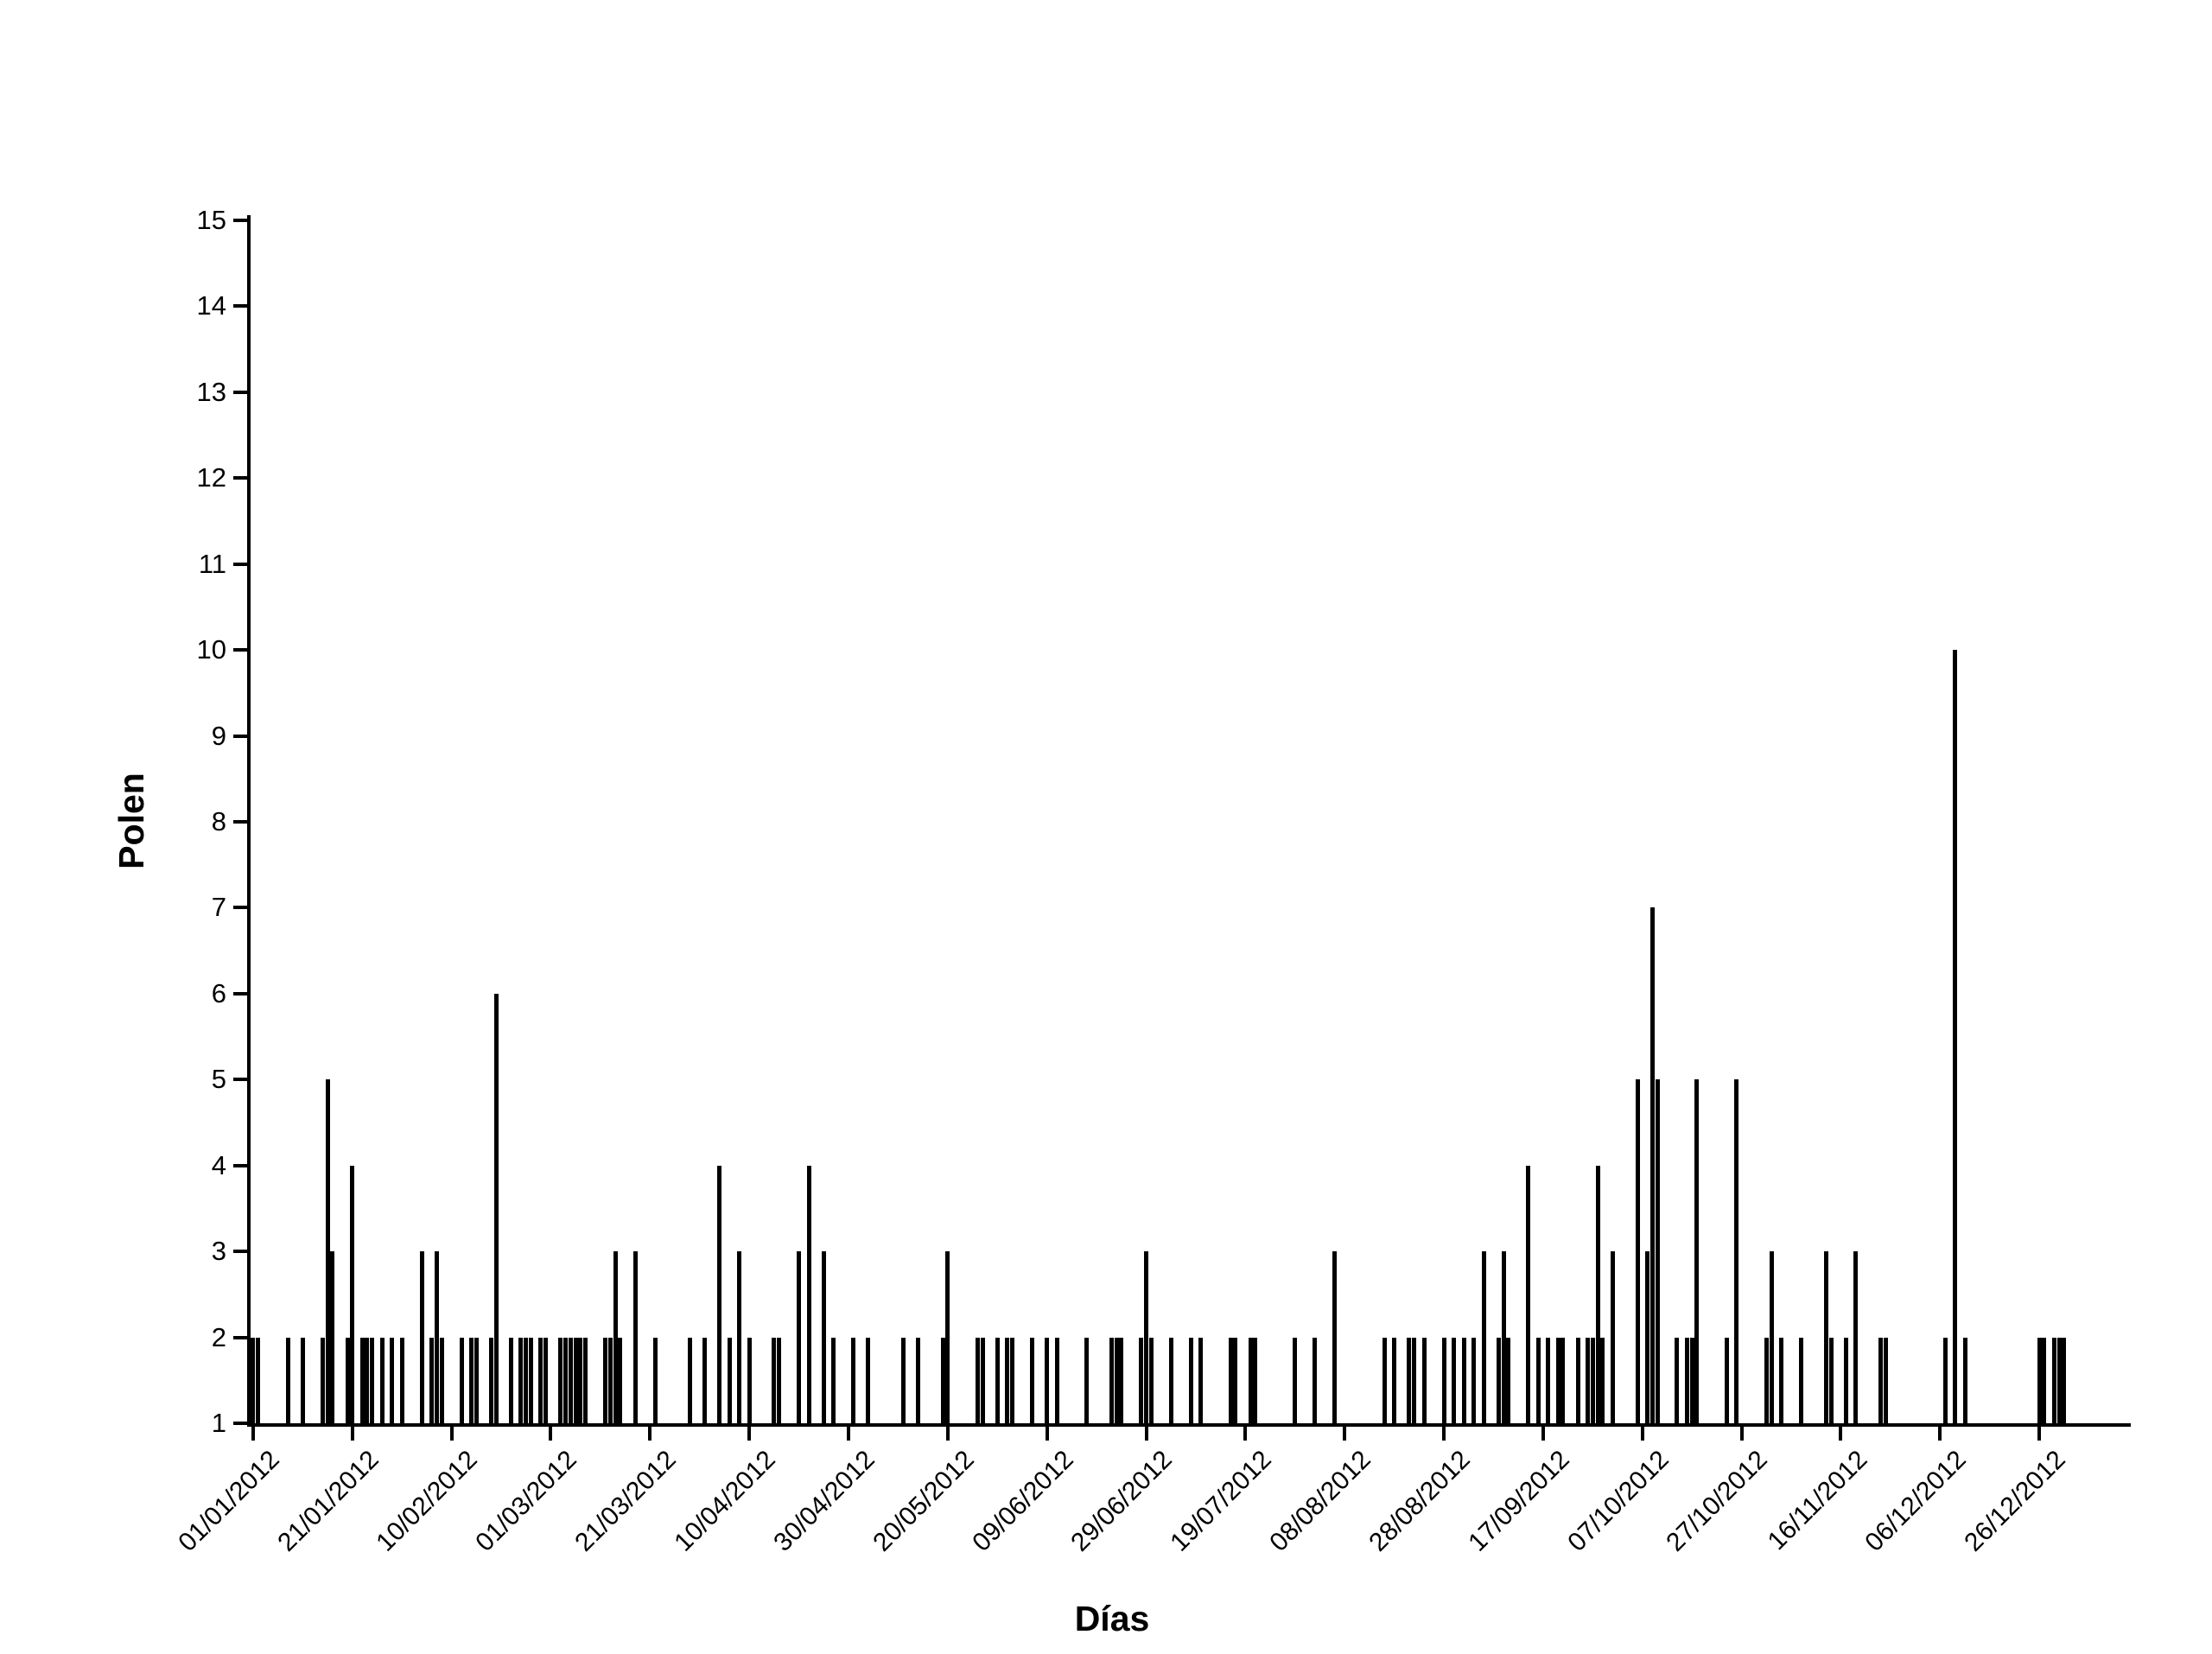 The width and height of the screenshot is (2212, 1654). I want to click on bar-30-06-2012, so click(1151, 1380).